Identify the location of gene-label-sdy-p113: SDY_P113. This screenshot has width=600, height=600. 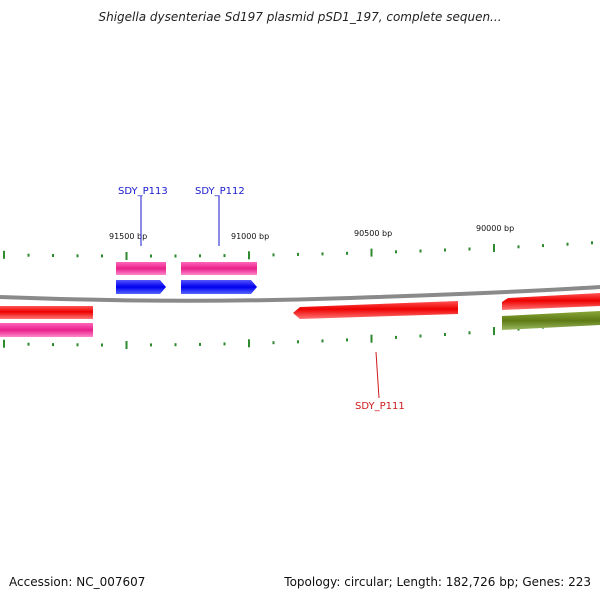
(143, 191).